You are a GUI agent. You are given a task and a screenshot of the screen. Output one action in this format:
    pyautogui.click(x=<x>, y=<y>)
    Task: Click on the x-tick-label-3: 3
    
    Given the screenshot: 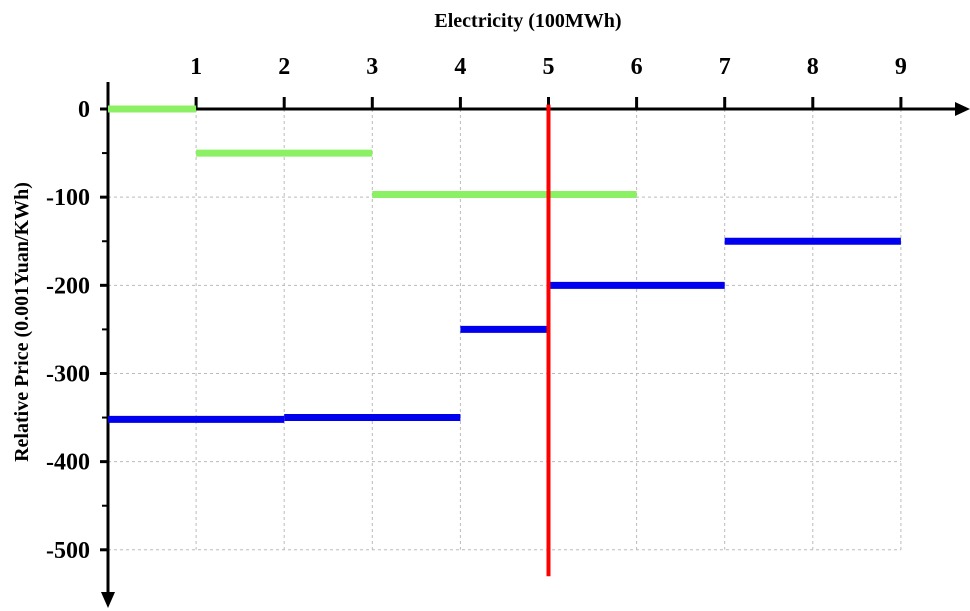 What is the action you would take?
    pyautogui.click(x=372, y=67)
    